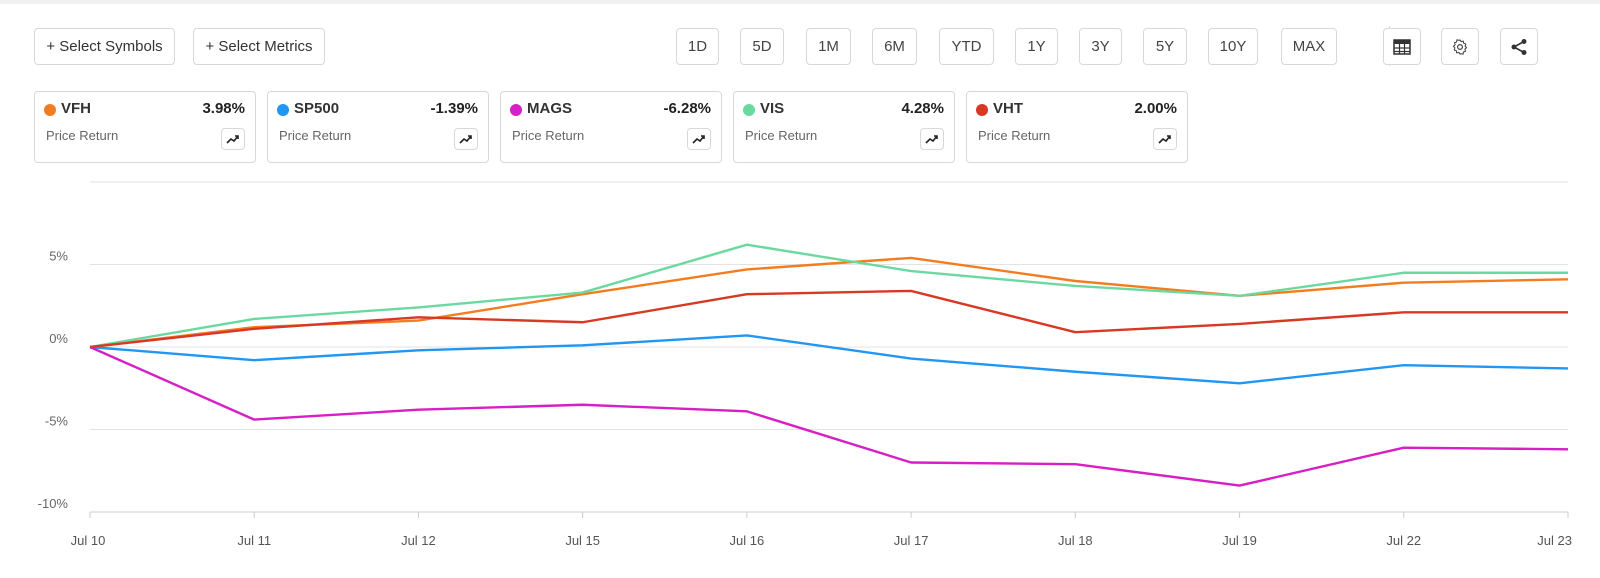 This screenshot has width=1600, height=578. I want to click on x-tick-label: Jul 10, so click(88, 540).